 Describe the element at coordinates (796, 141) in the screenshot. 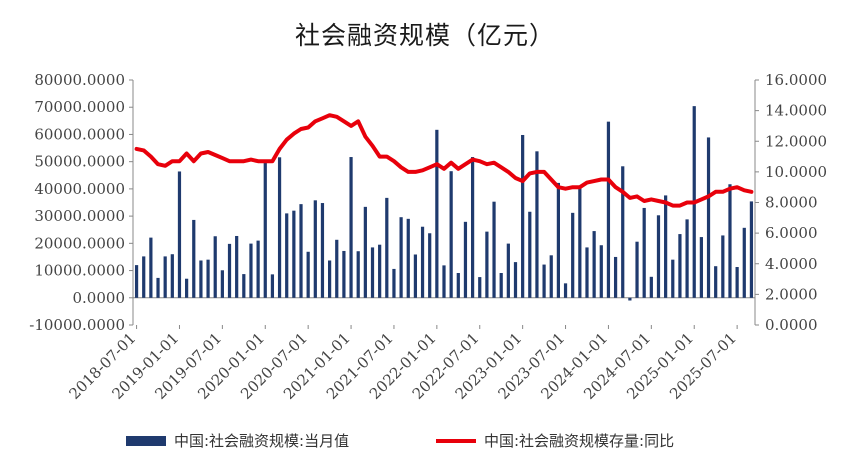

I see `right-tick-label: 12.0000` at that location.